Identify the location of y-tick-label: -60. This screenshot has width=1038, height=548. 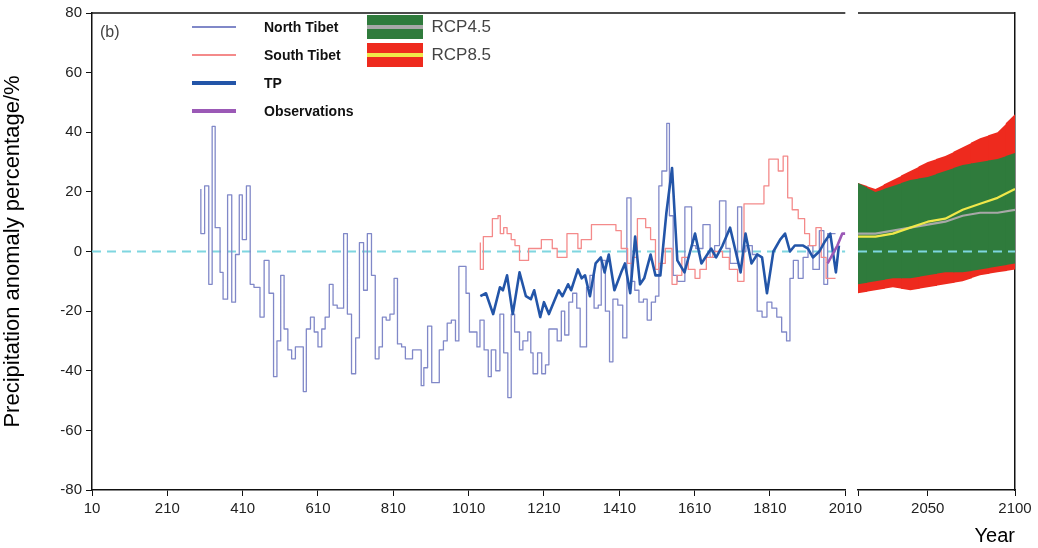
(71, 429).